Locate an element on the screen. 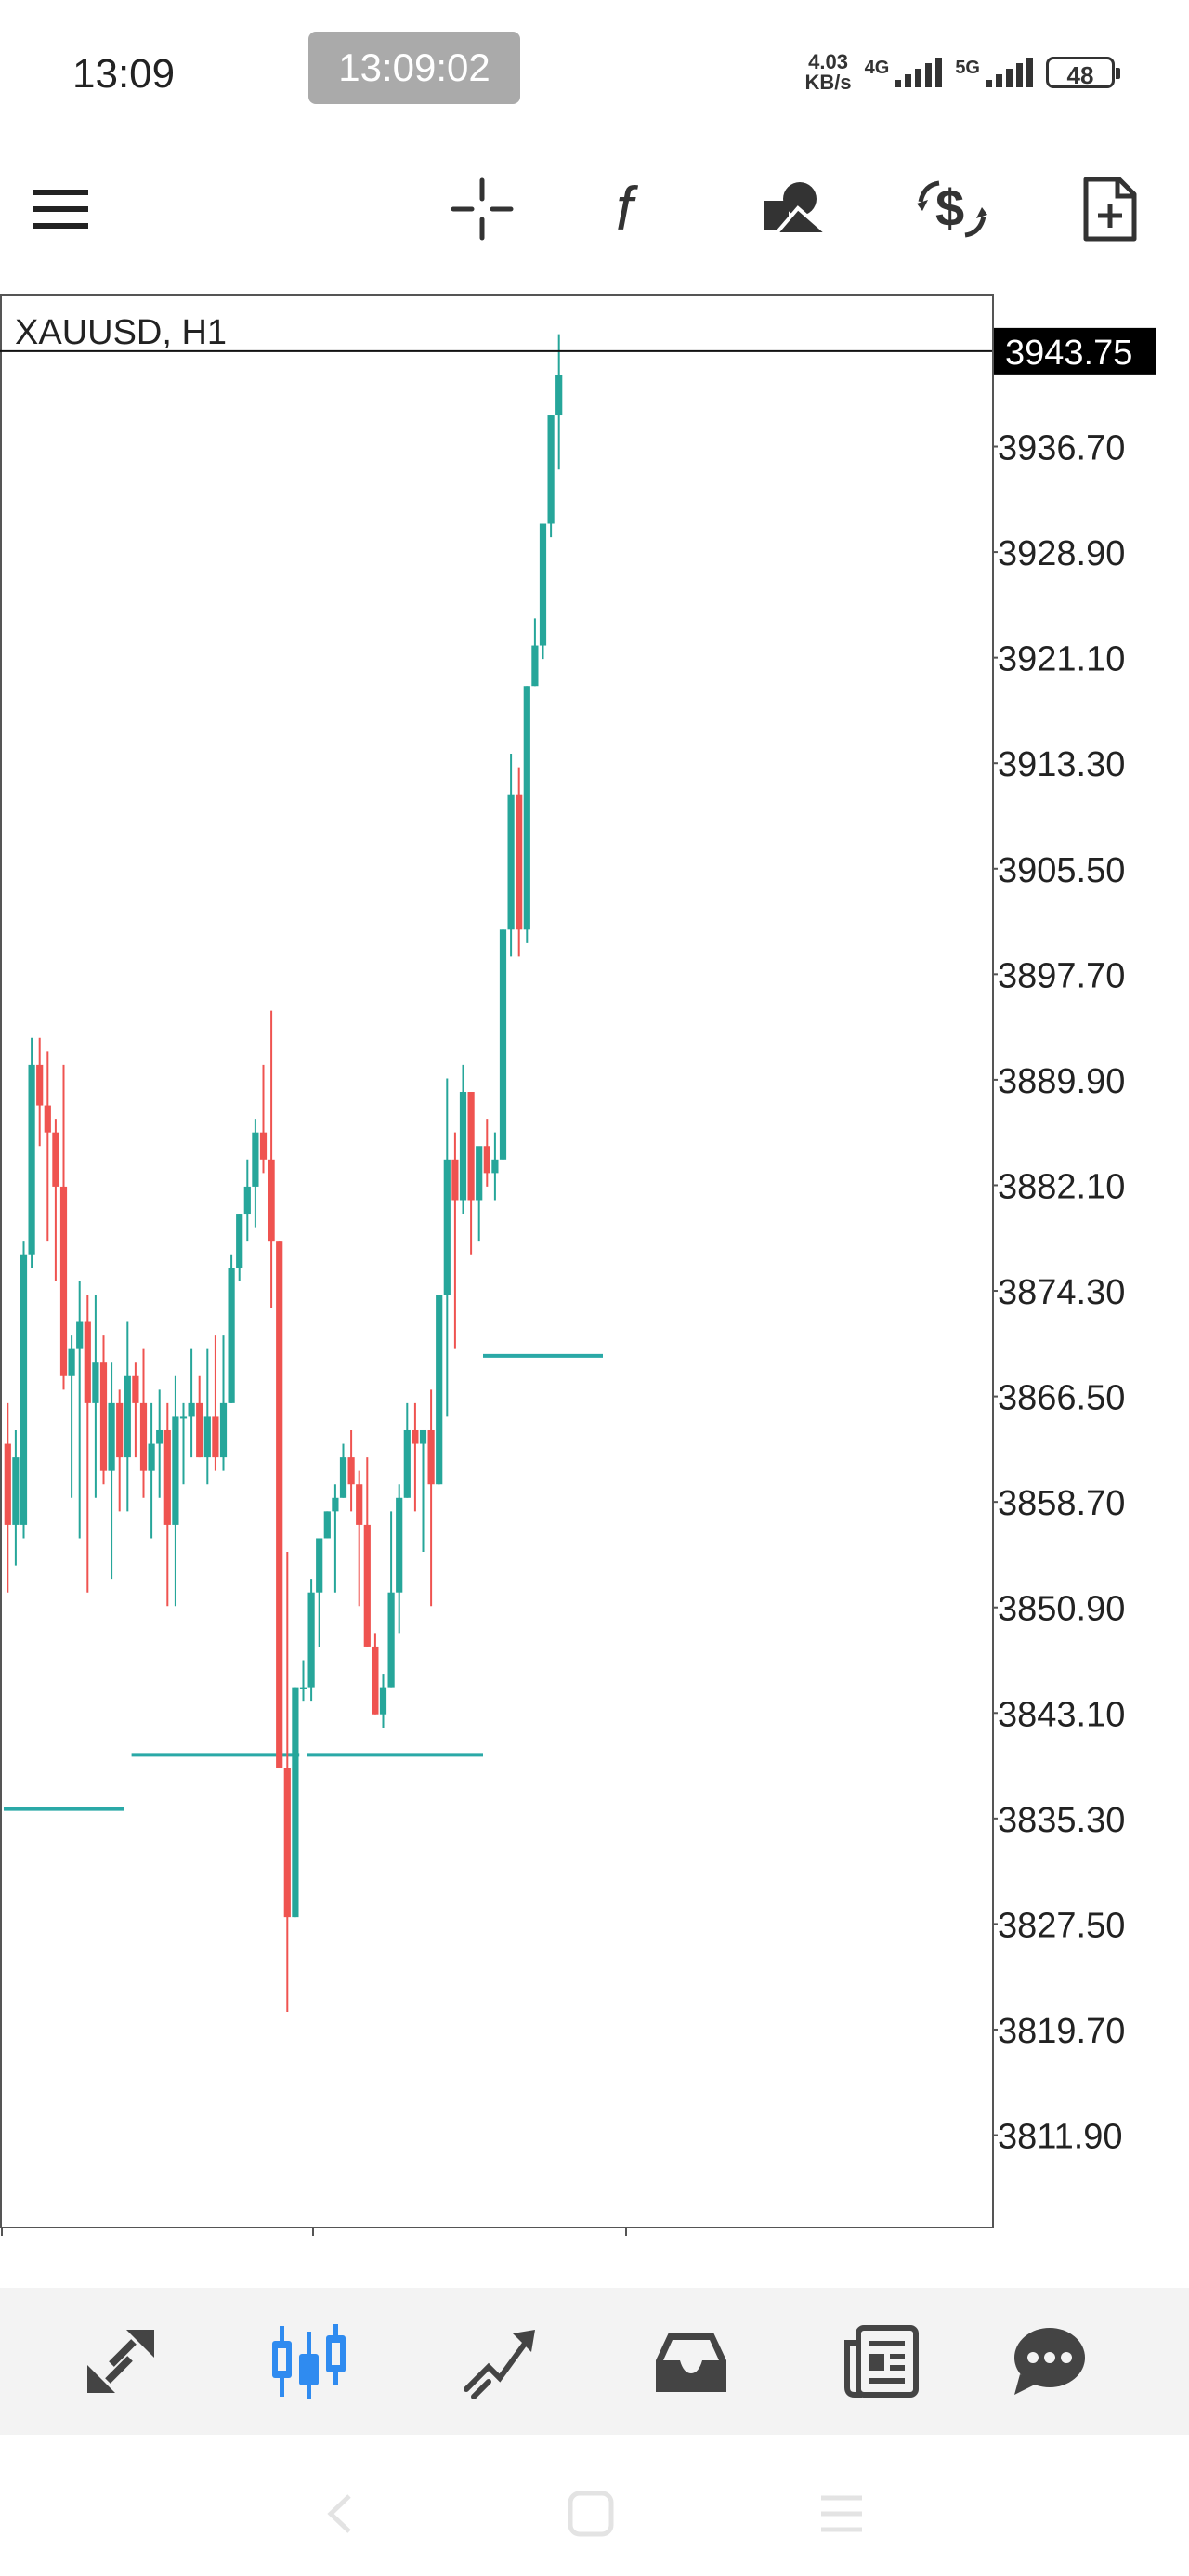 The image size is (1189, 2576). indicators-button: f is located at coordinates (638, 209).